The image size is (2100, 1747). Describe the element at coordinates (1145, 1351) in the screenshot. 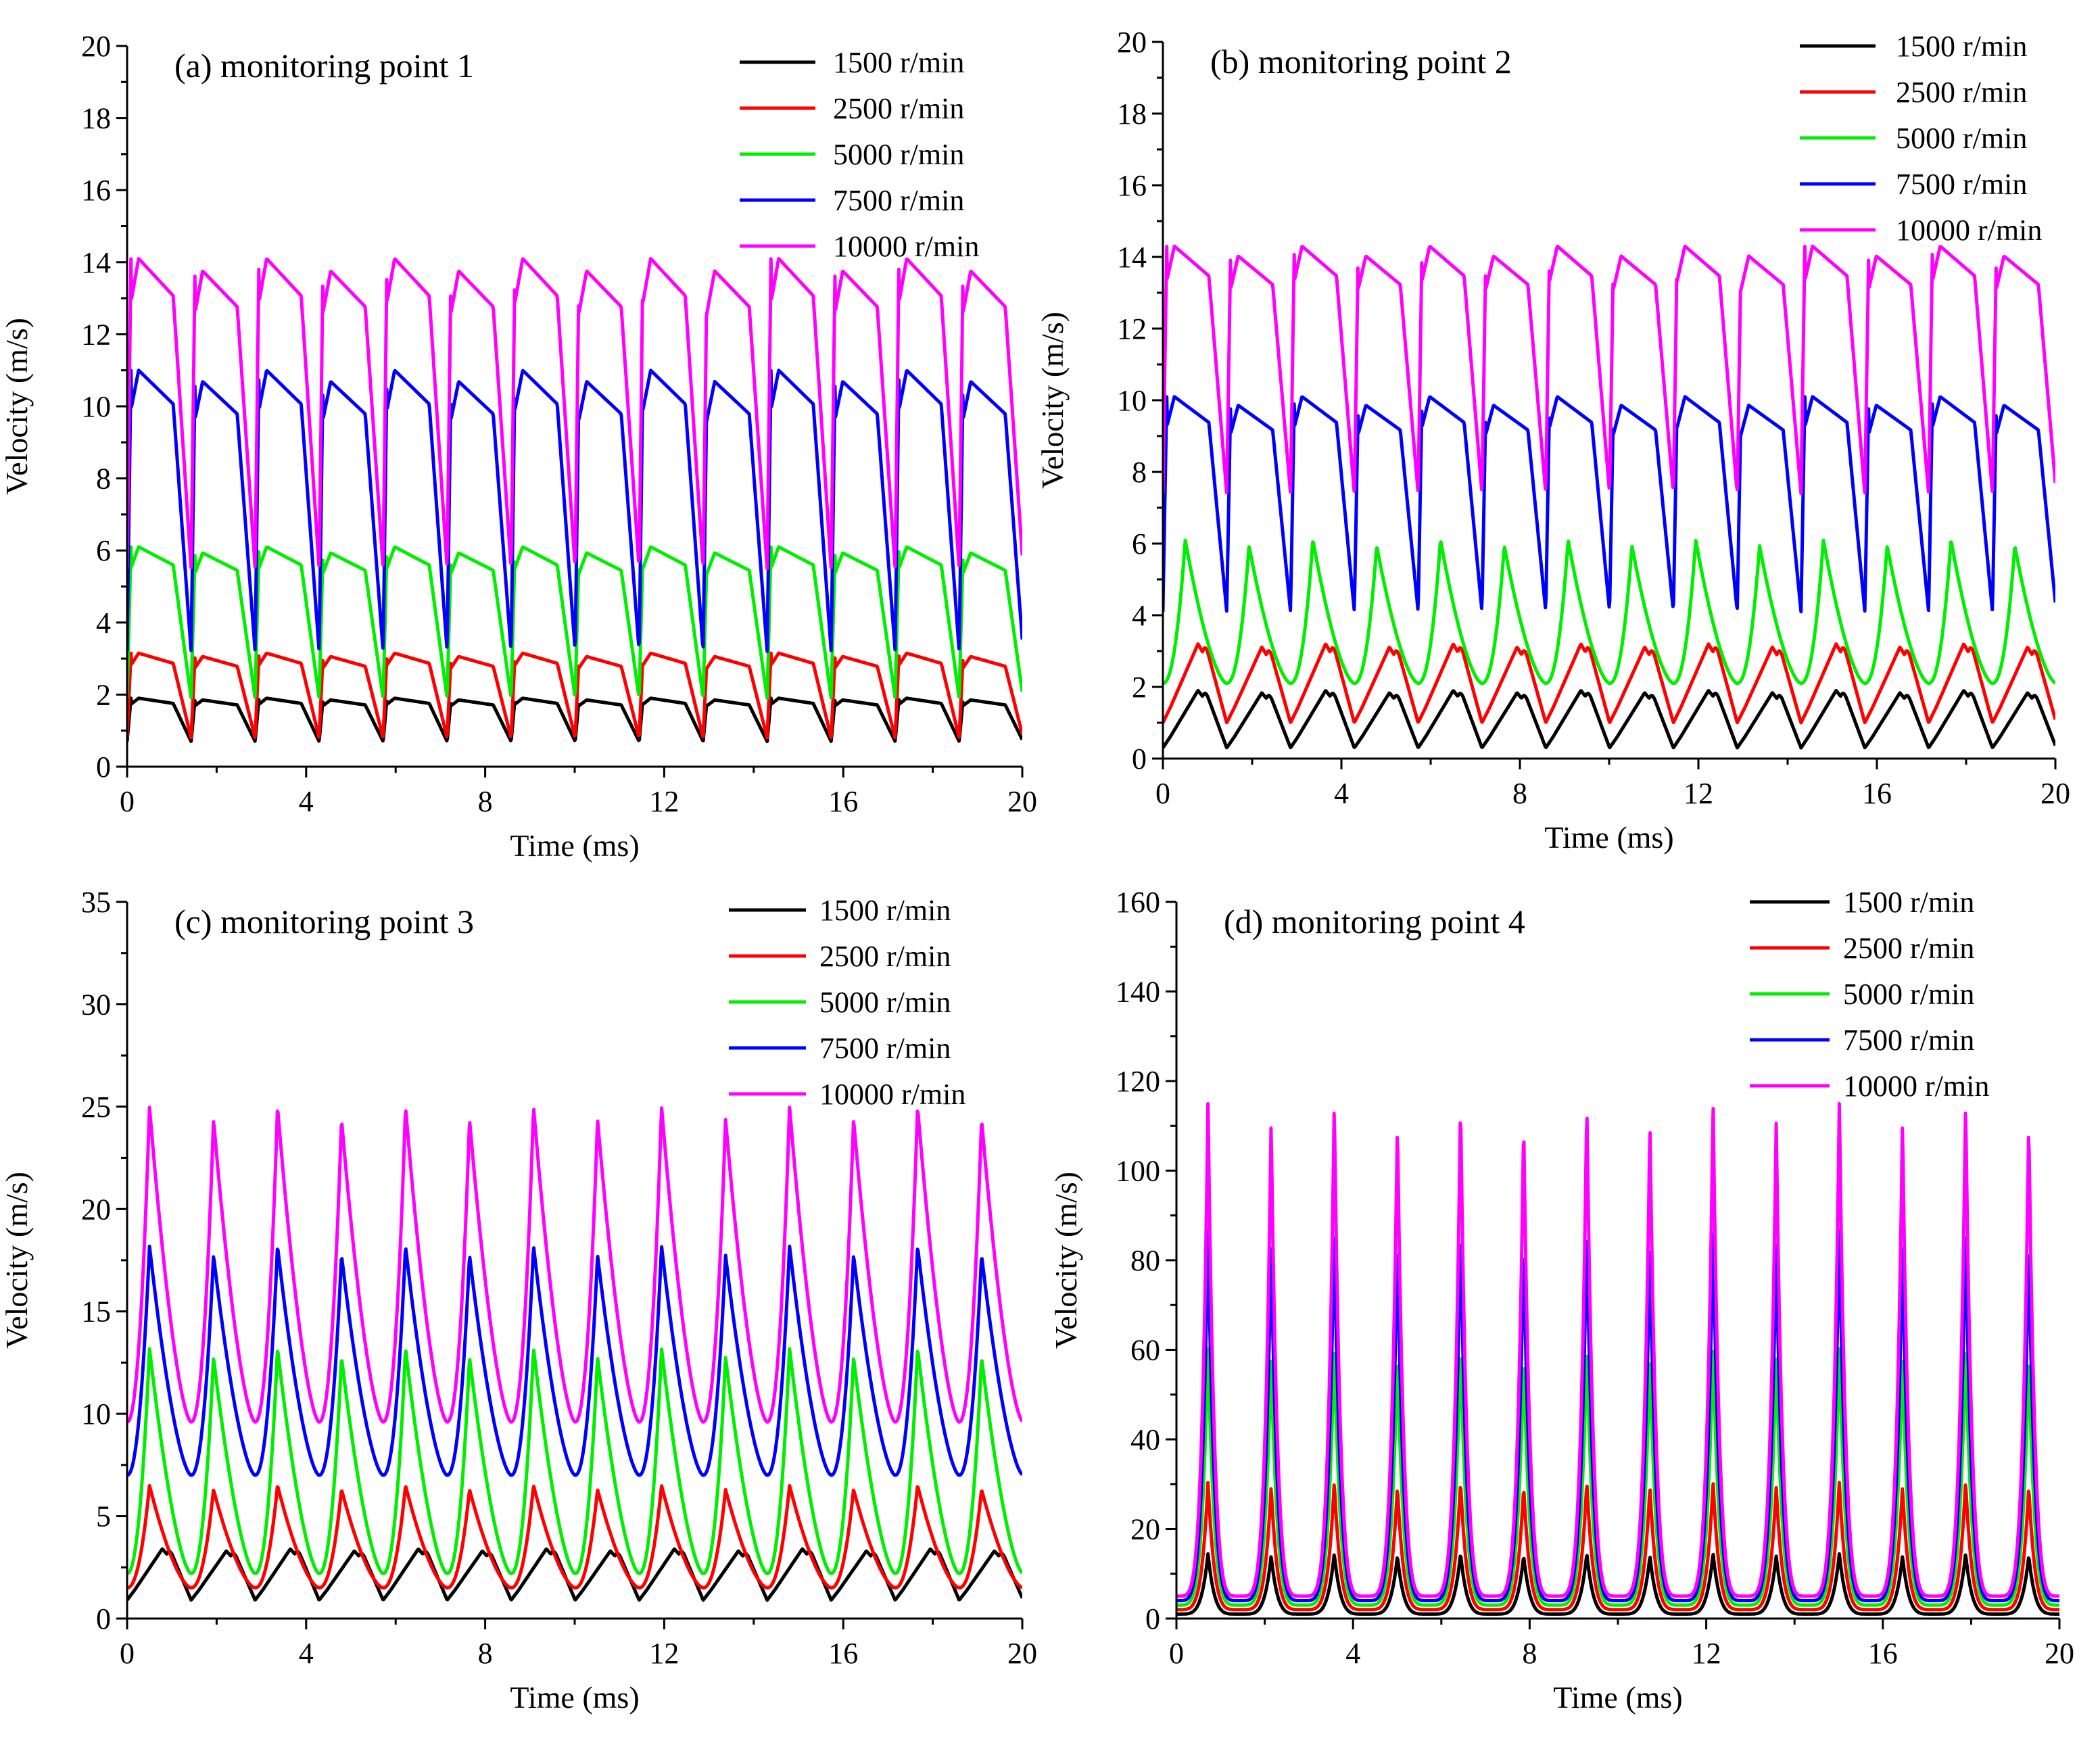

I see `y-tick-label: 60` at that location.